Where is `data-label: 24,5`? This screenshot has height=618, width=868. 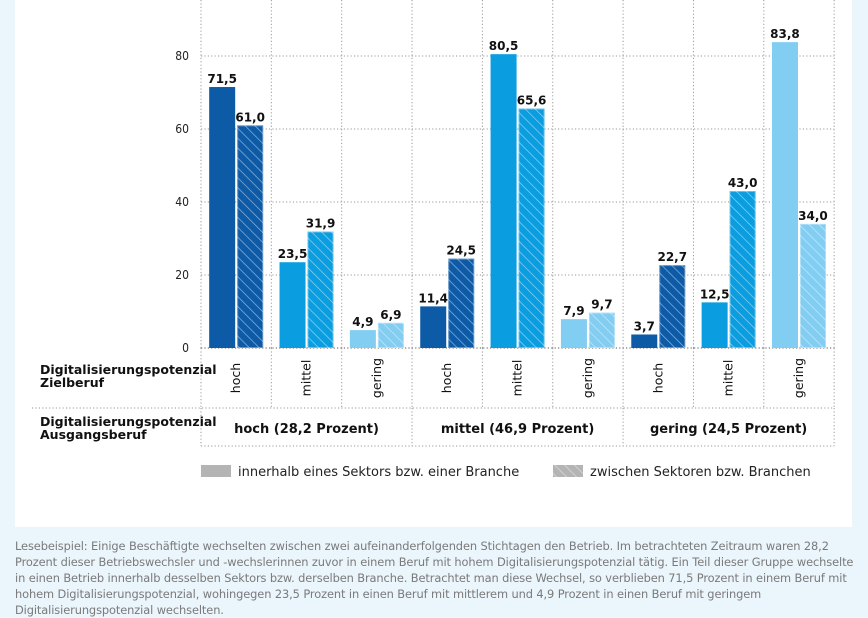
data-label: 24,5 is located at coordinates (461, 251).